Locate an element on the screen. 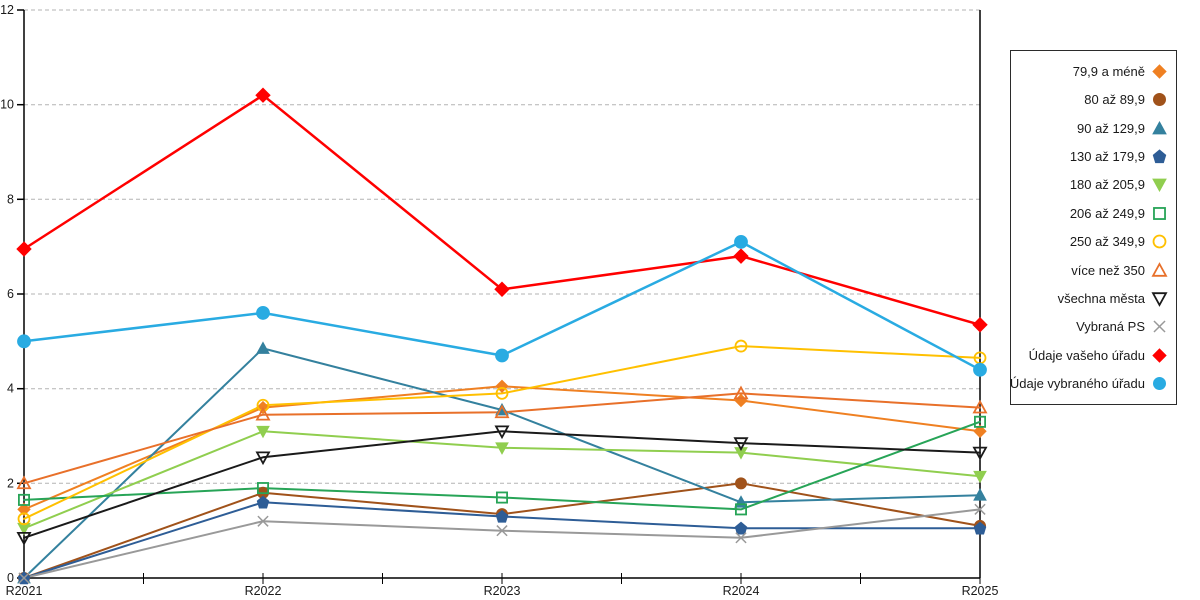 The width and height of the screenshot is (1200, 600). legend-item: Údaje vašeho úřadu is located at coordinates (1091, 355).